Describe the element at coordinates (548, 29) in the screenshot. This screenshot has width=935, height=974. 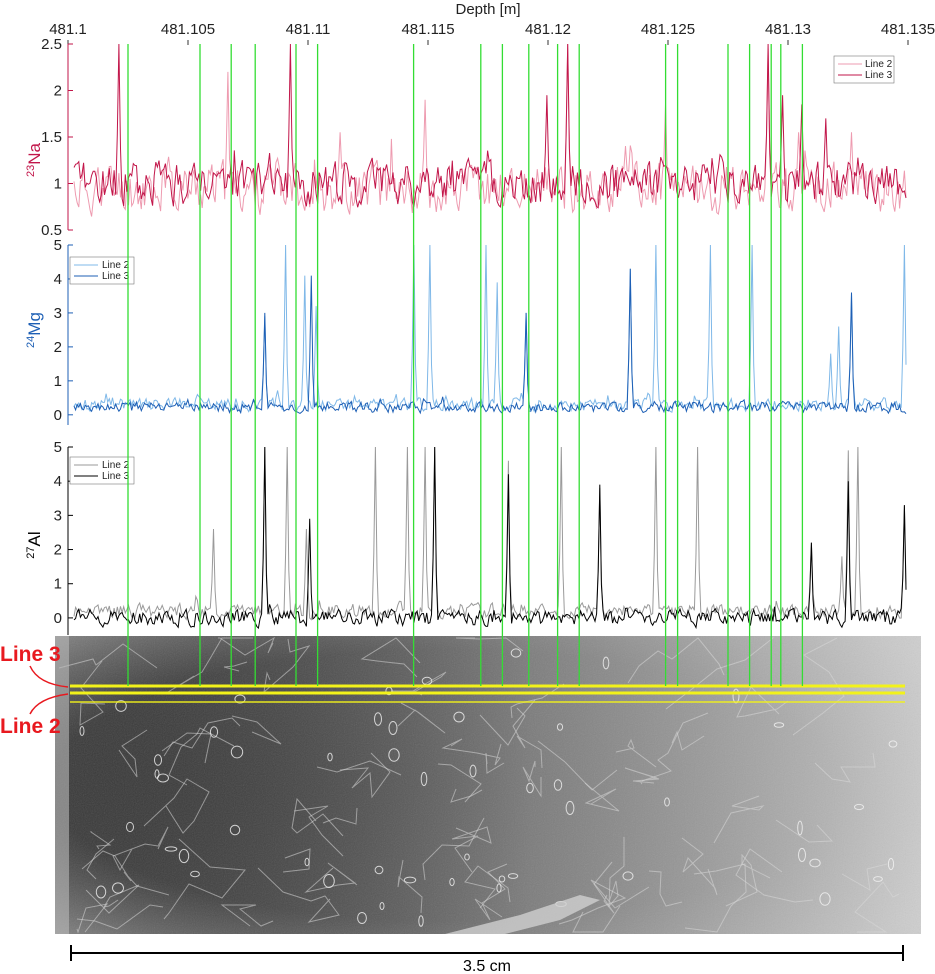
I see `depth-tick-label: 481.12` at that location.